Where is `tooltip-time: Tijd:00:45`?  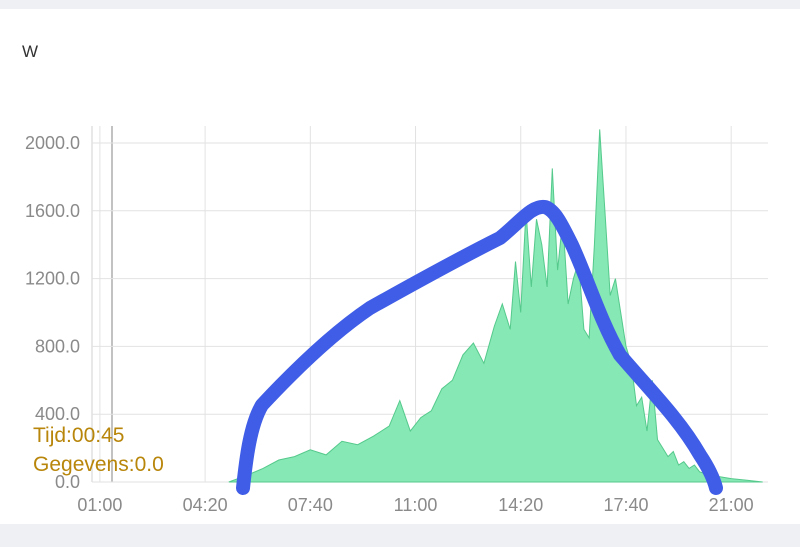 tooltip-time: Tijd:00:45 is located at coordinates (79, 435).